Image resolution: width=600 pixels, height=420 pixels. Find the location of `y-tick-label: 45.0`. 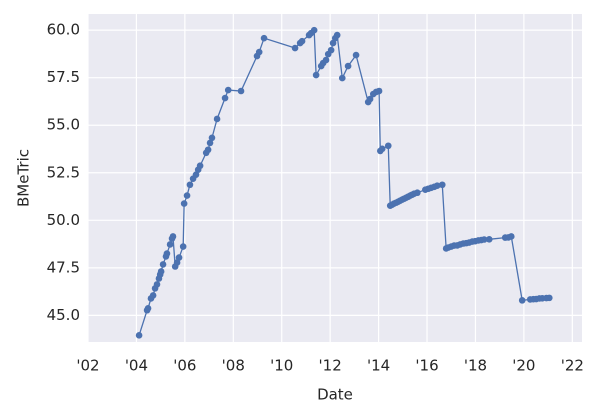

y-tick-label: 45.0 is located at coordinates (63, 315).